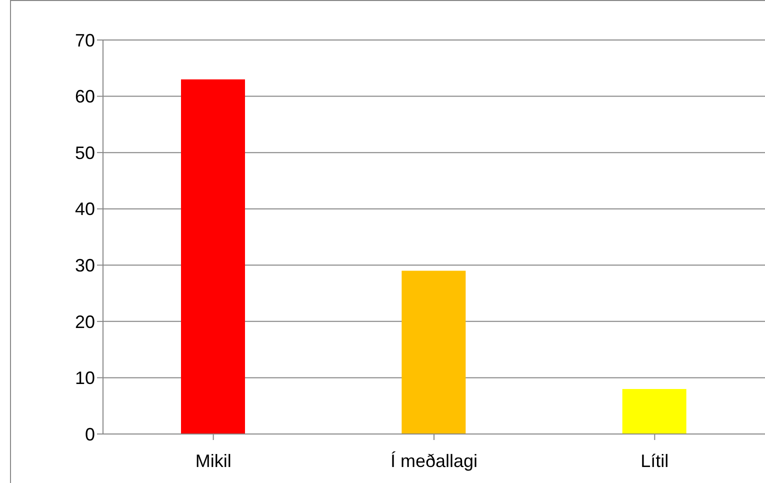 Image resolution: width=765 pixels, height=483 pixels. What do you see at coordinates (213, 460) in the screenshot?
I see `x-tick-label: Mikil` at bounding box center [213, 460].